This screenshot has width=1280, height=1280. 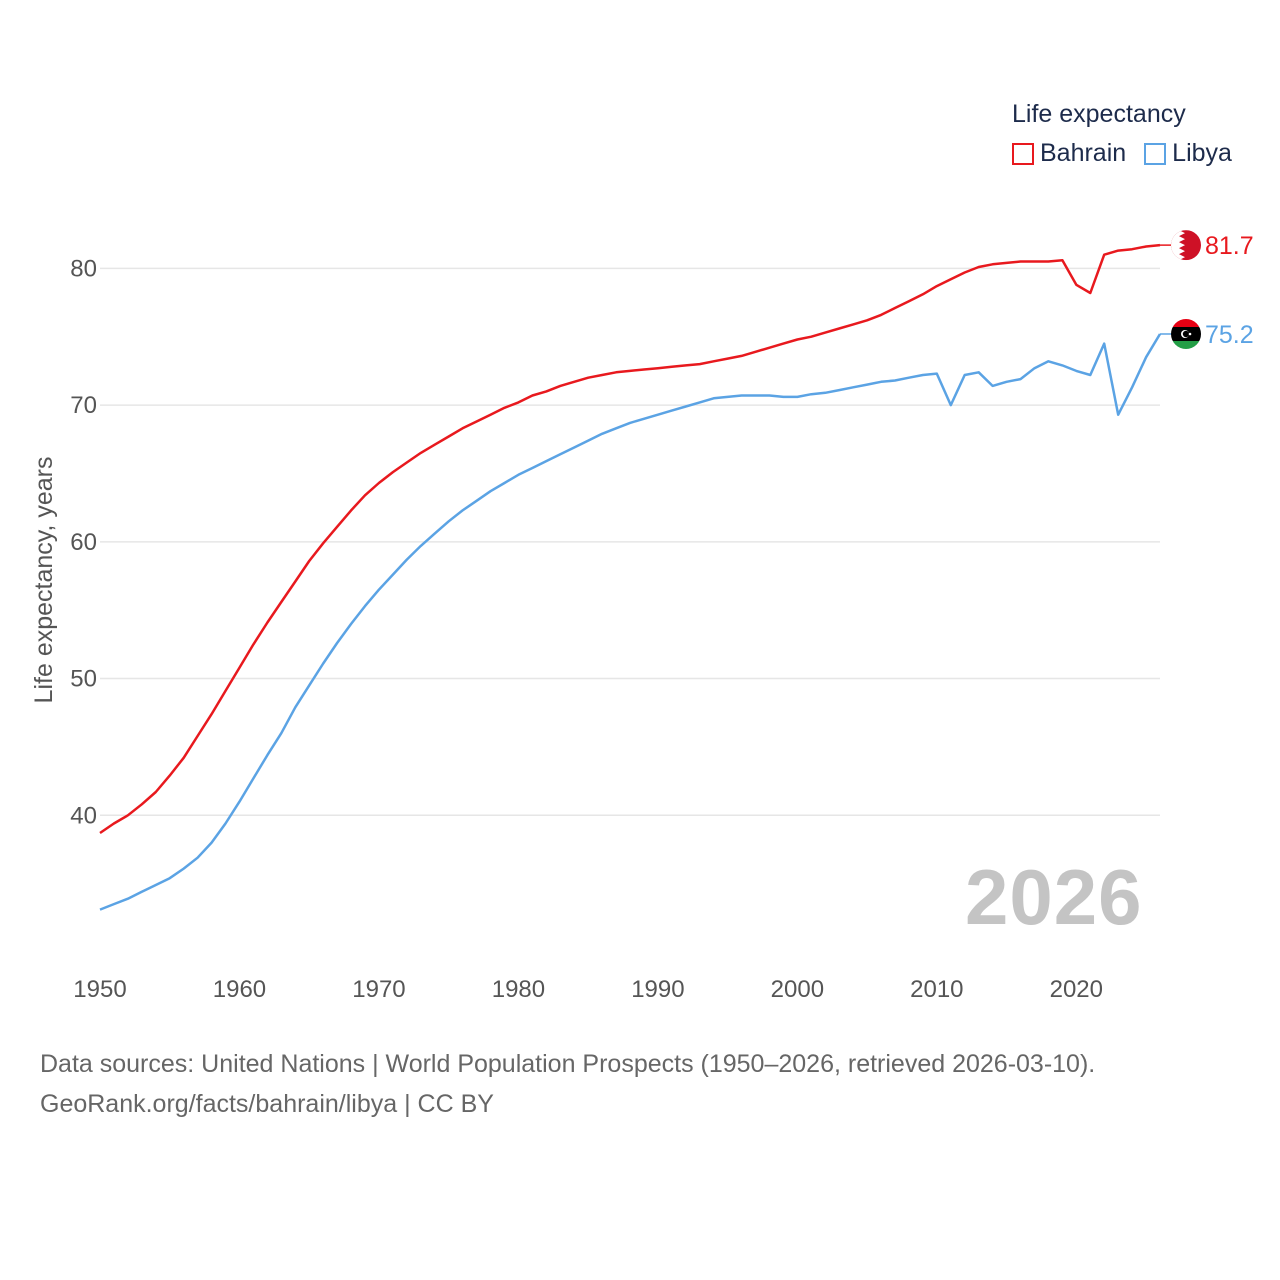 What do you see at coordinates (83, 679) in the screenshot?
I see `y-tick-label-50: 50` at bounding box center [83, 679].